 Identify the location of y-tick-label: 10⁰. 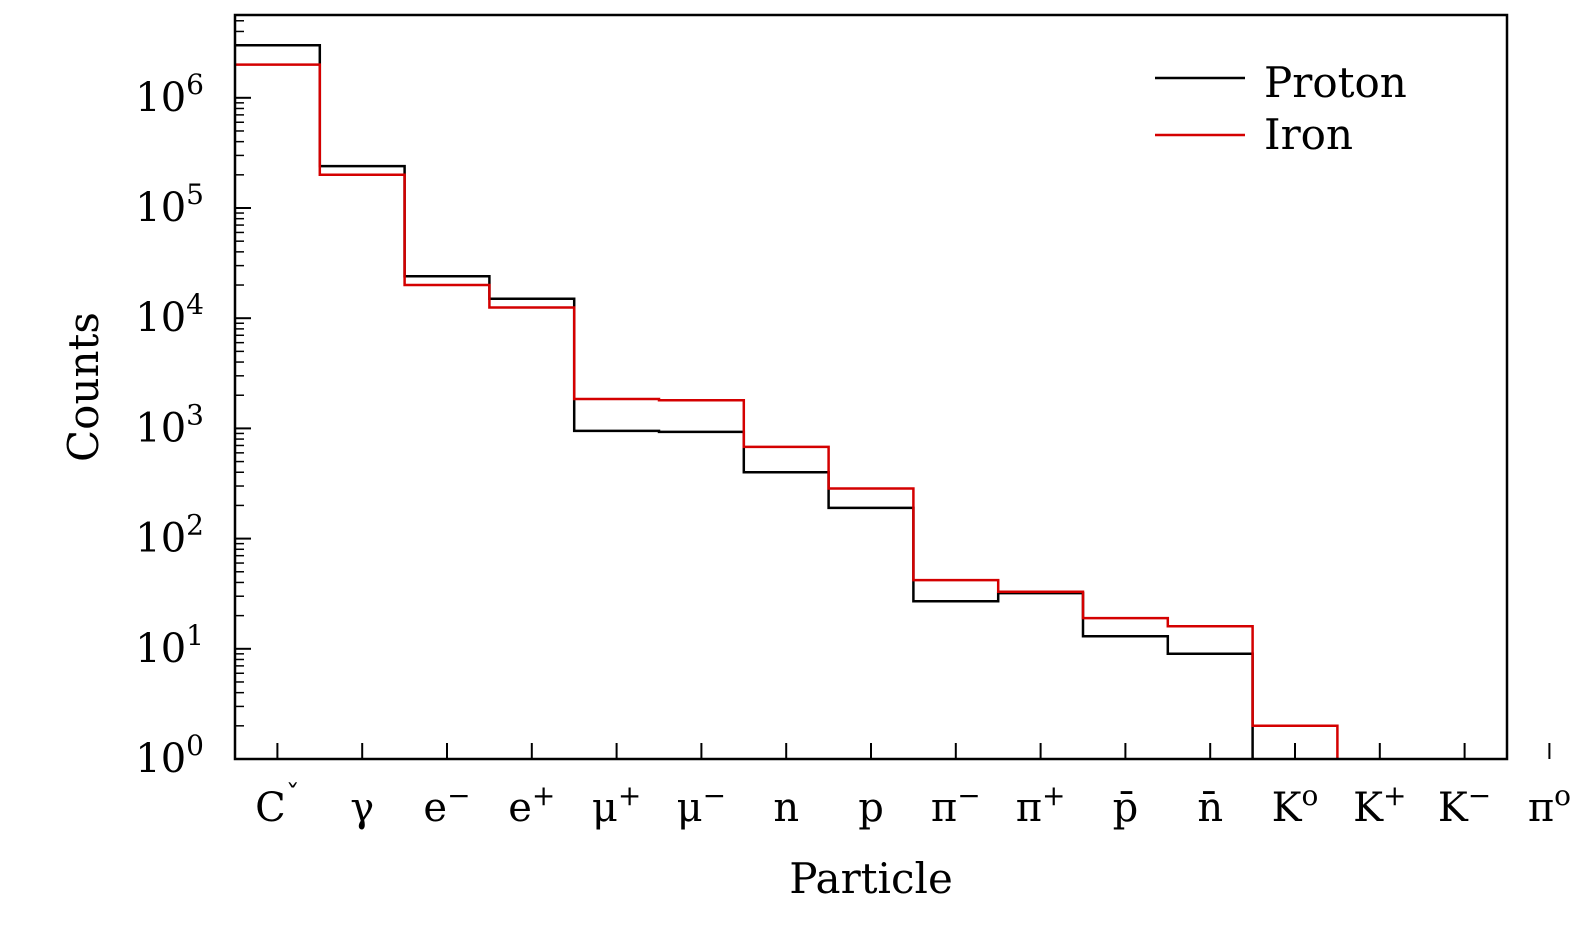
(169, 755).